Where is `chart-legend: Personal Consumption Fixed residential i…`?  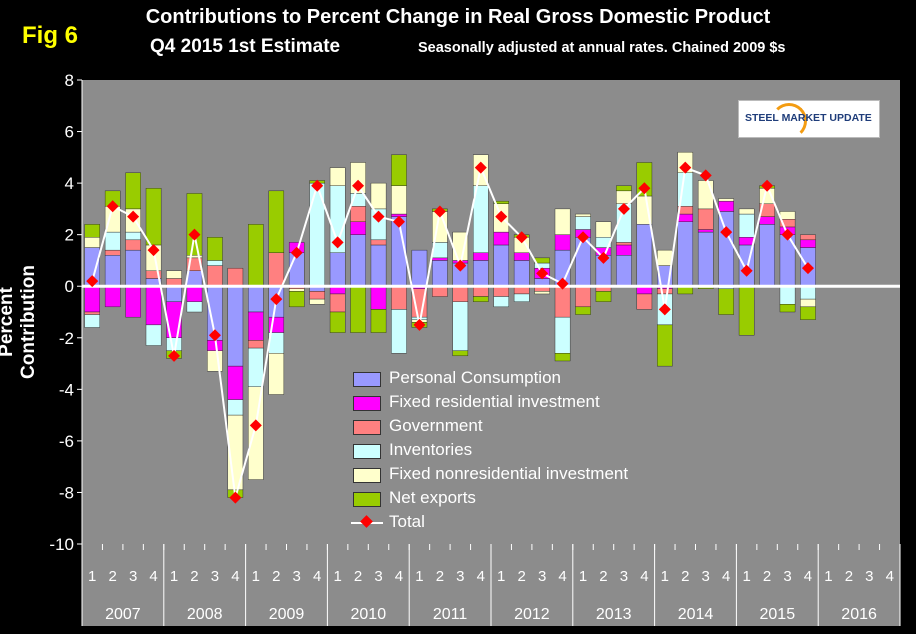
chart-legend: Personal Consumption Fixed residential i… is located at coordinates (500, 449).